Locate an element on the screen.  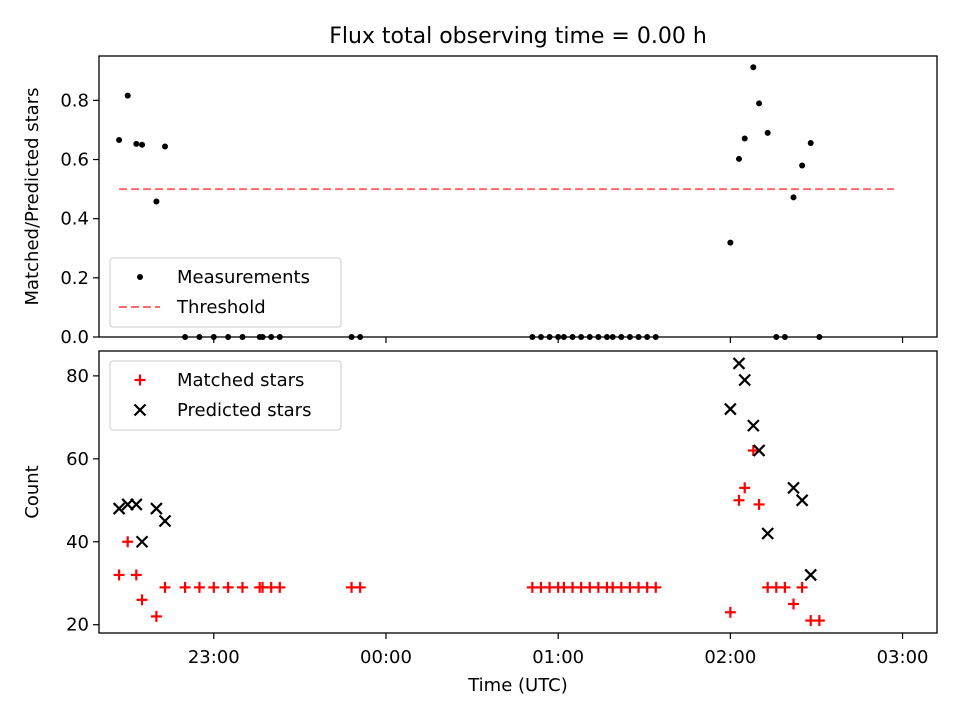
y-tick-label: 0.4 is located at coordinates (74, 219).